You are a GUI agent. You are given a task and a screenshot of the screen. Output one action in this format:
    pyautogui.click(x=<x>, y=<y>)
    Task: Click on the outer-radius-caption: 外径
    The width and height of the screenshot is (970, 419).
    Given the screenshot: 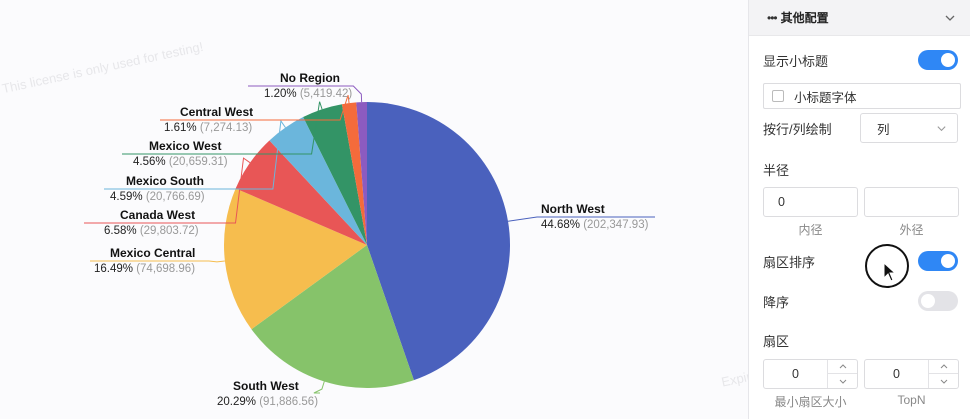 What is the action you would take?
    pyautogui.click(x=911, y=230)
    